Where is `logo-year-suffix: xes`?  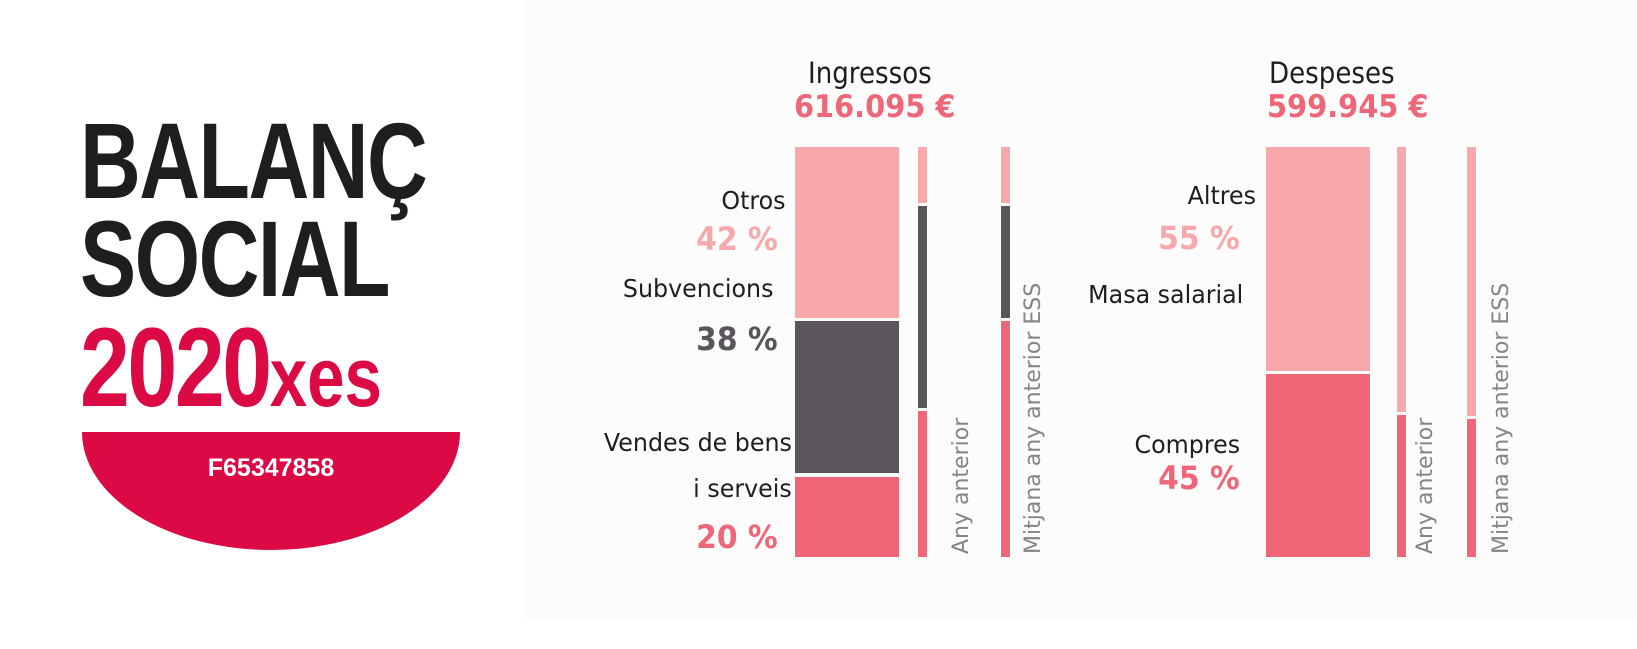
logo-year-suffix: xes is located at coordinates (325, 377).